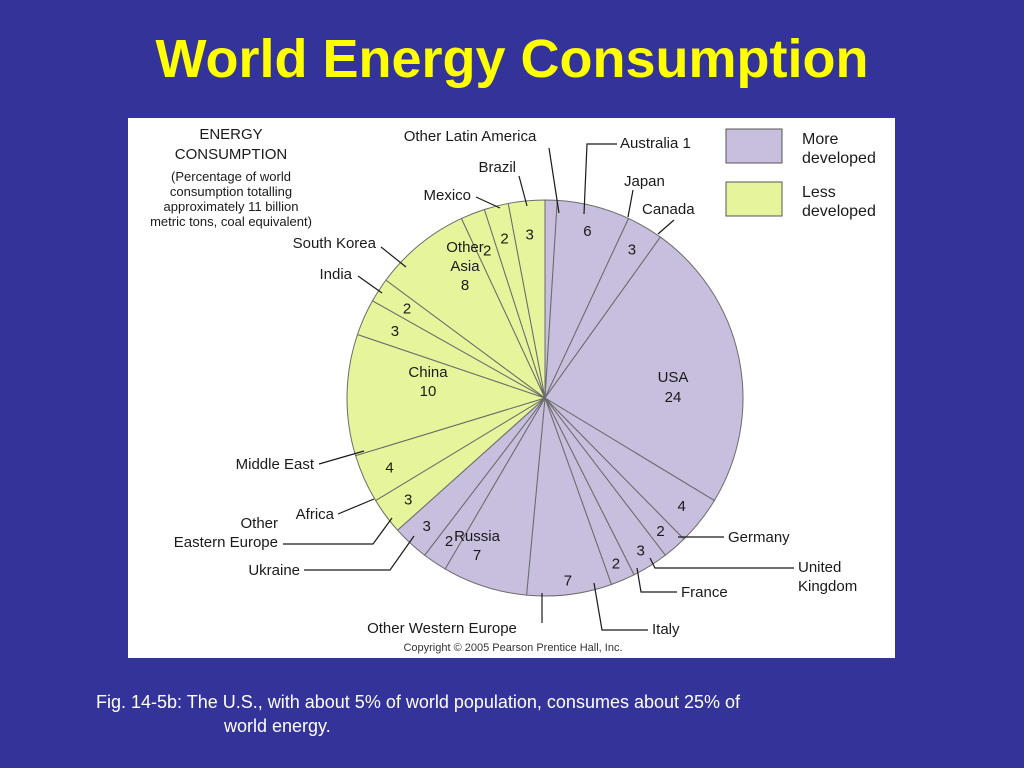 This screenshot has height=768, width=1024. What do you see at coordinates (447, 195) in the screenshot?
I see `slice-name-mexico: Mexico` at bounding box center [447, 195].